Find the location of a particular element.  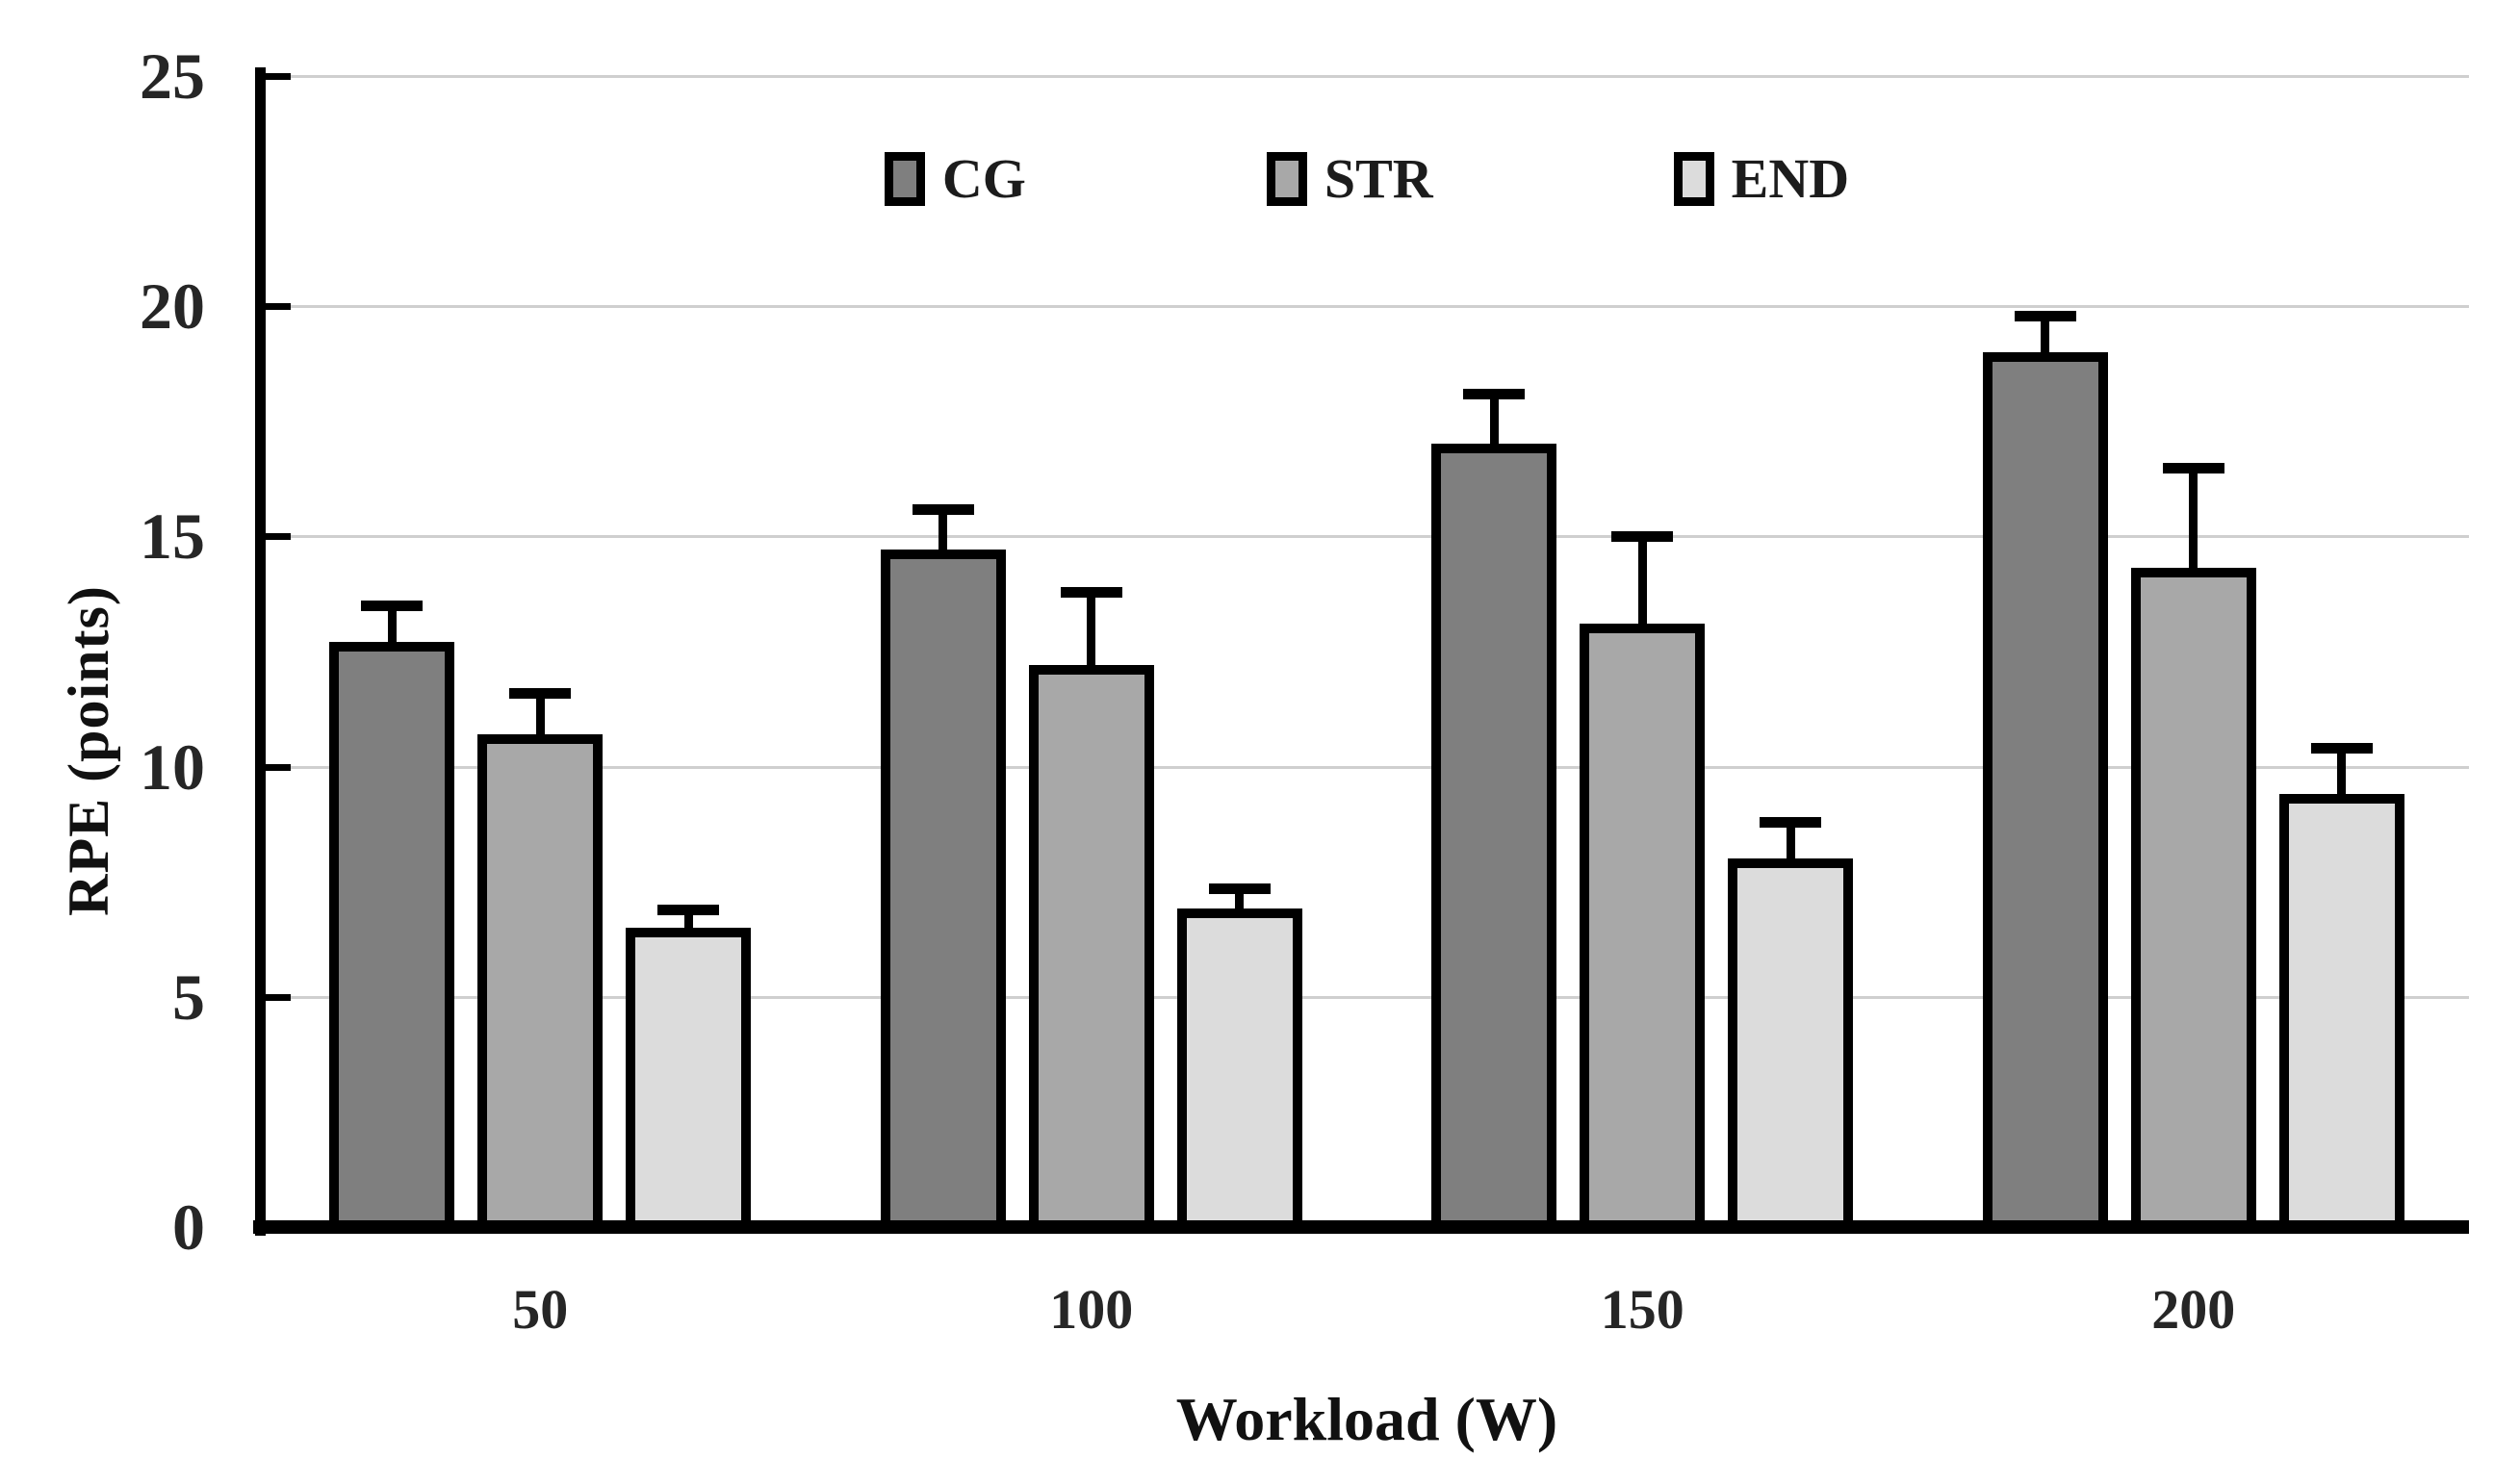

legend-swatch-str-icon is located at coordinates (1286, 179).